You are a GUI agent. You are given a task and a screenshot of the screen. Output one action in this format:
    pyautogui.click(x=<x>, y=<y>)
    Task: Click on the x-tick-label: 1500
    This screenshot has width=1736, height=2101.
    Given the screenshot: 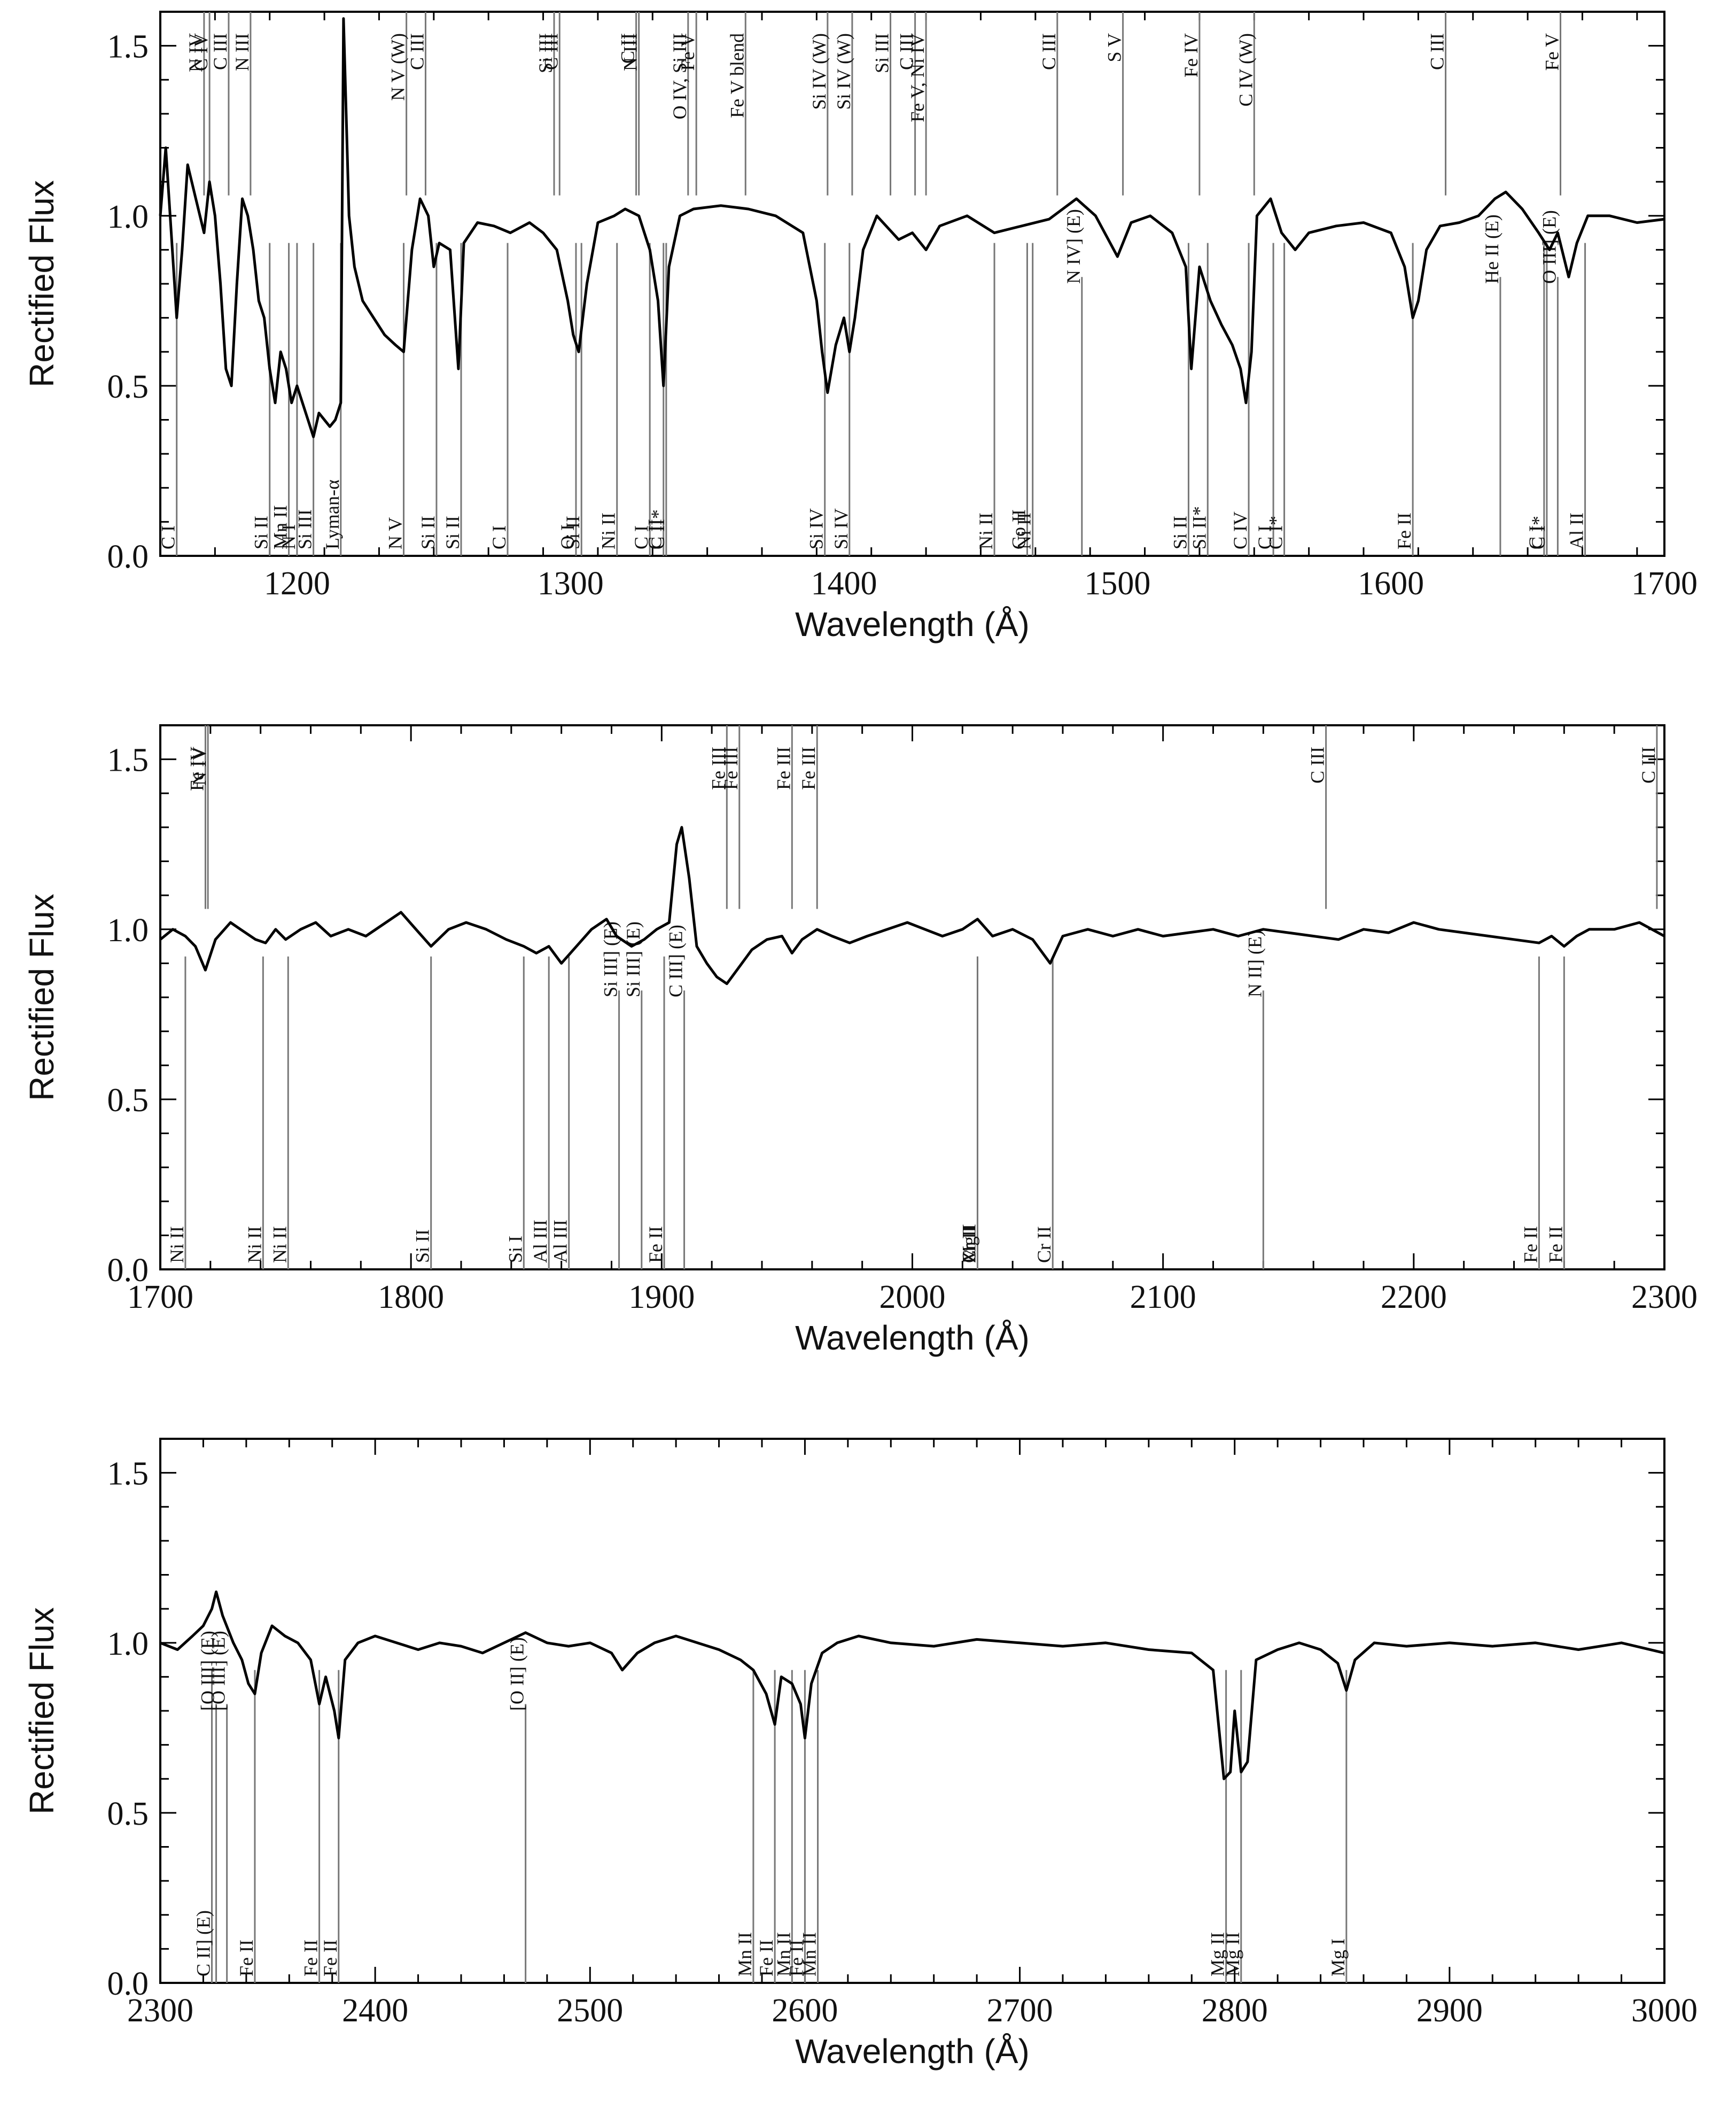 What is the action you would take?
    pyautogui.click(x=1117, y=584)
    